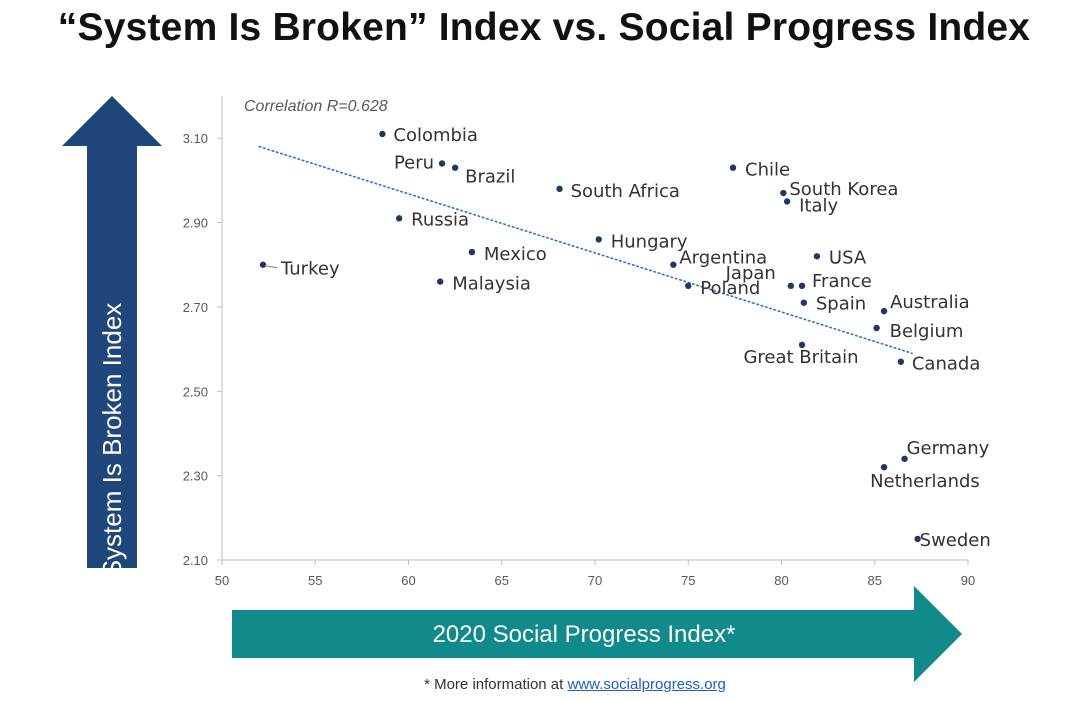 This screenshot has width=1088, height=701. I want to click on data-label-spain: Spain, so click(841, 304).